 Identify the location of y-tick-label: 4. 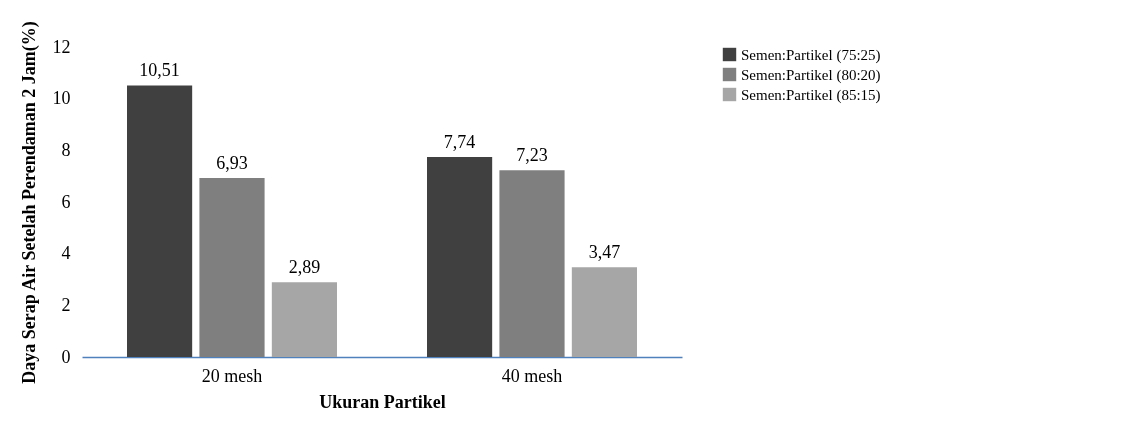
(66, 253).